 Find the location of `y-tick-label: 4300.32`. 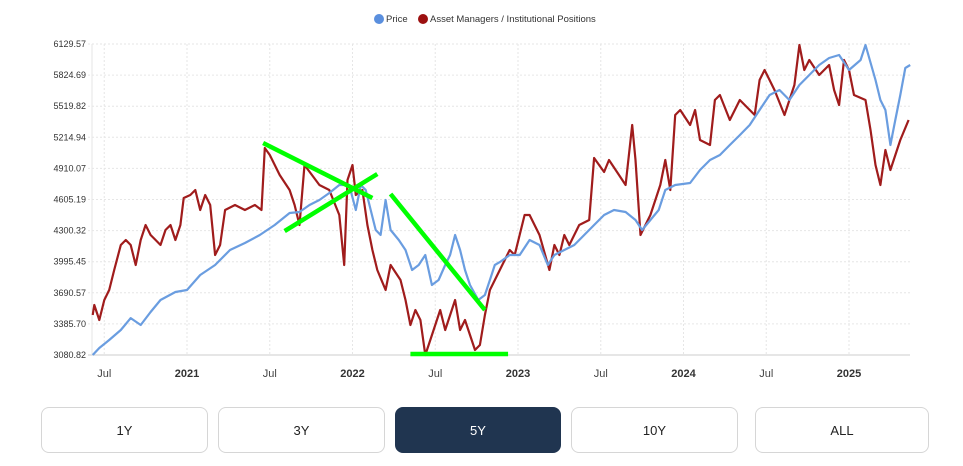

y-tick-label: 4300.32 is located at coordinates (69, 231).